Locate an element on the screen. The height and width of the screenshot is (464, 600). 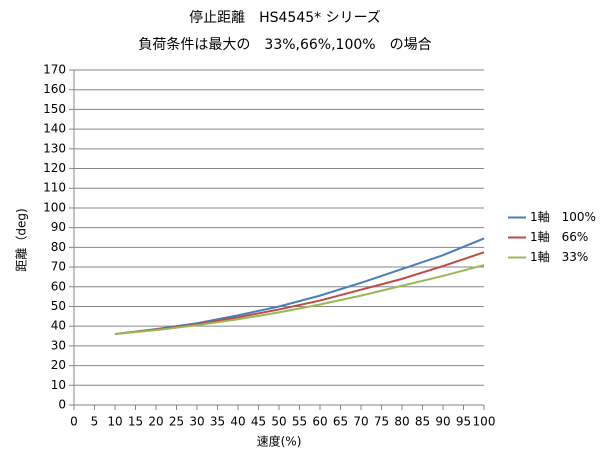
y-tick-label: 140 is located at coordinates (54, 129).